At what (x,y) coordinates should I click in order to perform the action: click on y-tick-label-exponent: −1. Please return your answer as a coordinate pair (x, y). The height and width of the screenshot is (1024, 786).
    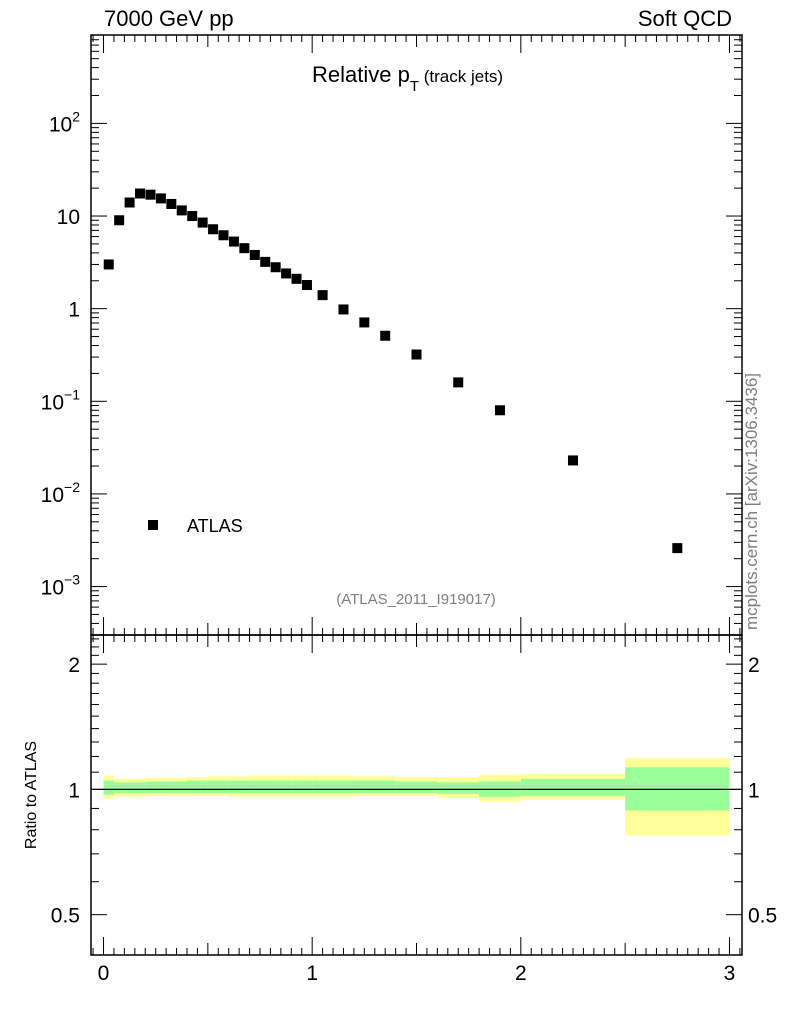
    Looking at the image, I should click on (72, 394).